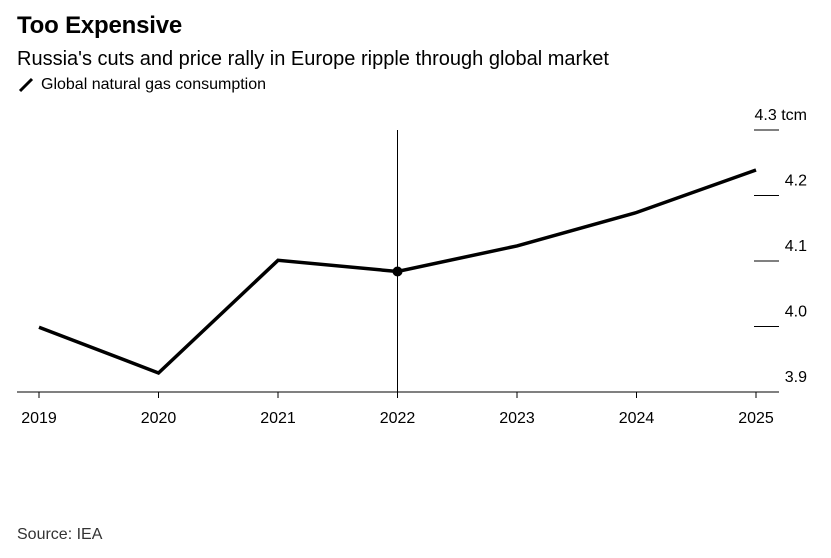 Image resolution: width=831 pixels, height=558 pixels. I want to click on highlight-marker, so click(397, 271).